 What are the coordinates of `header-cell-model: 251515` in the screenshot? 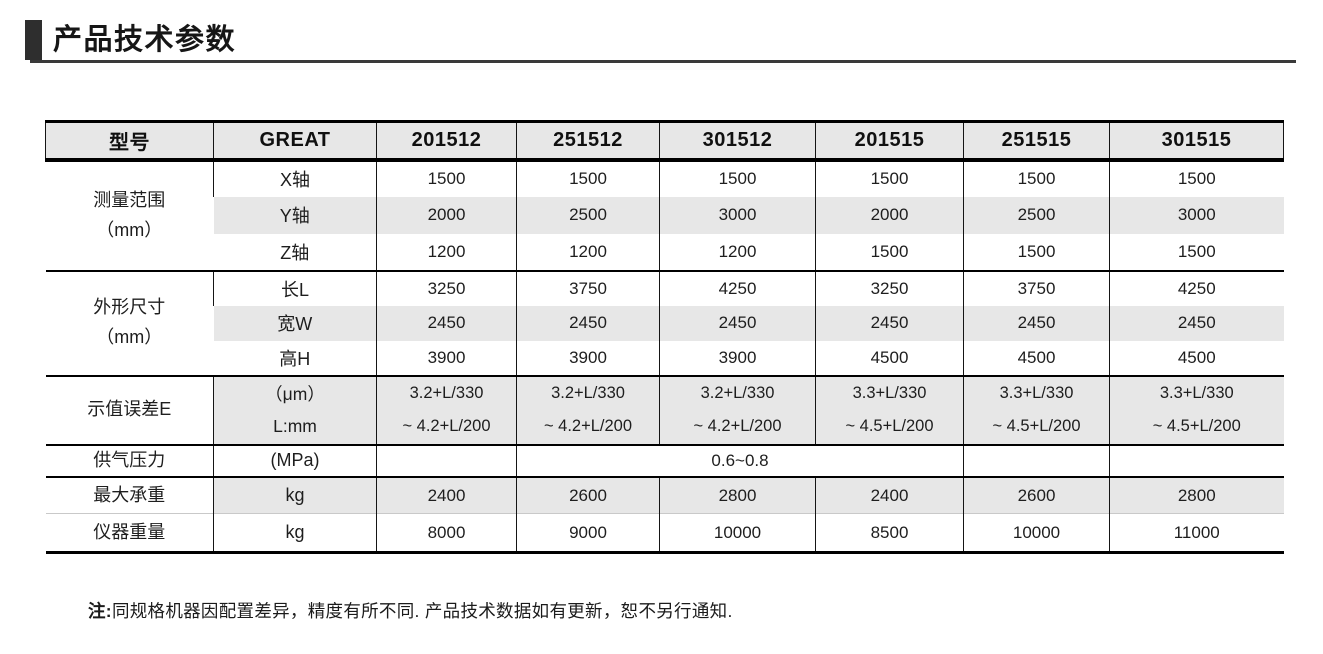 It's located at (1036, 141).